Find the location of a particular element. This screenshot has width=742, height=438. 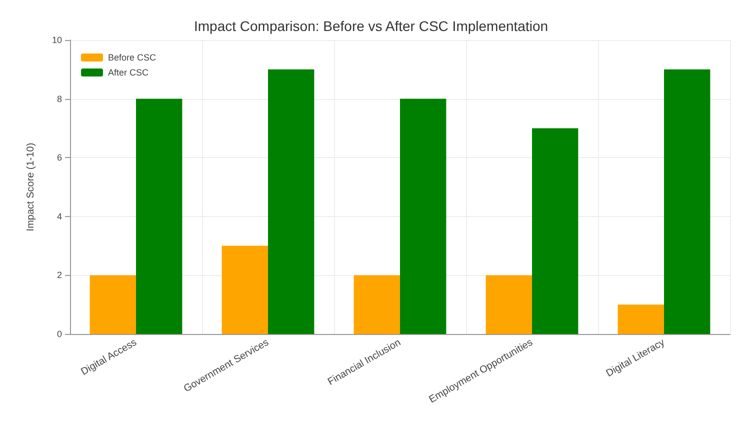

chart-title: Impact Comparison: Before vs After CSC Implementation is located at coordinates (371, 26).